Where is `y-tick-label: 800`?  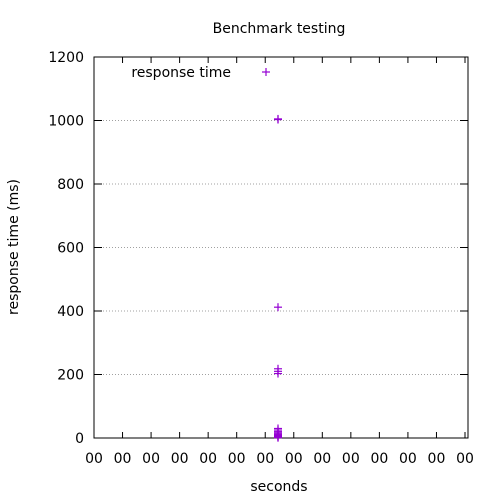 y-tick-label: 800 is located at coordinates (70, 185).